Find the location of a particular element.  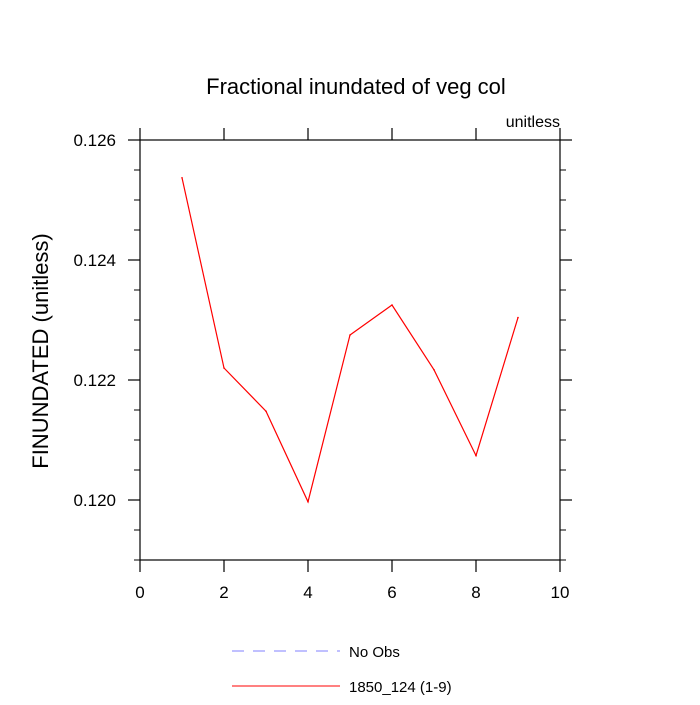

x-tick-label: 2 is located at coordinates (223, 592).